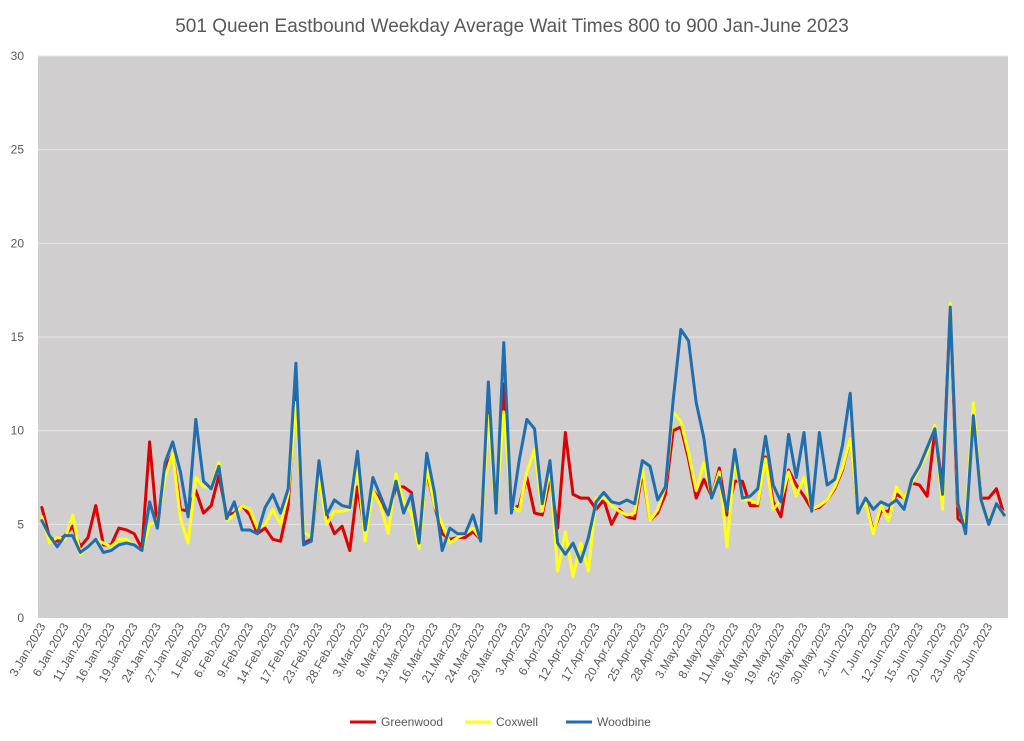  I want to click on y-tick-label: 30, so click(18, 56).